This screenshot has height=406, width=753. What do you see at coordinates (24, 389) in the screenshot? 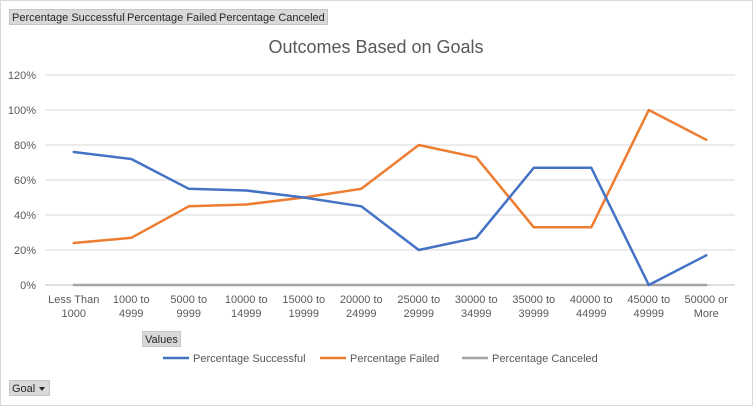
I see `goal-filter-label: Goal` at bounding box center [24, 389].